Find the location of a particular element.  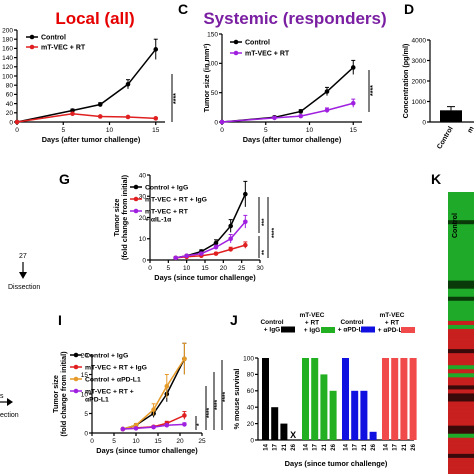

x-tick-label: 10 is located at coordinates (136, 441).